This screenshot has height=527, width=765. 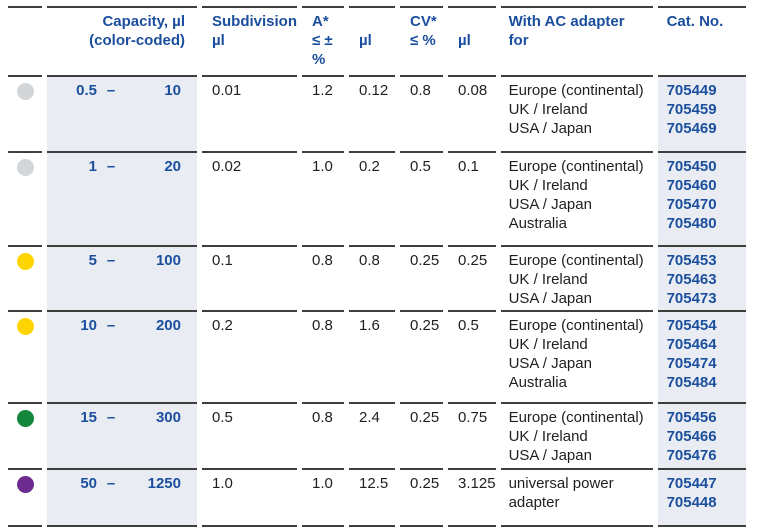 I want to click on capacity-cell: 0.5– 10, so click(x=122, y=115).